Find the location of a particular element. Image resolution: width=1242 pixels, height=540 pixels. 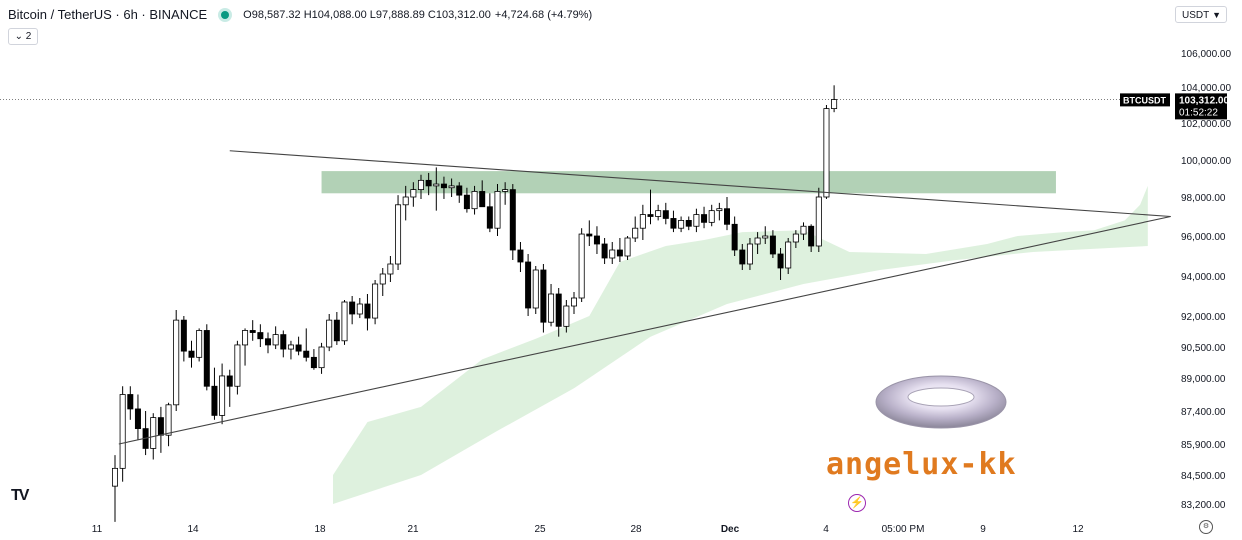

y-tick-label: 94,000.00 is located at coordinates (1203, 277).